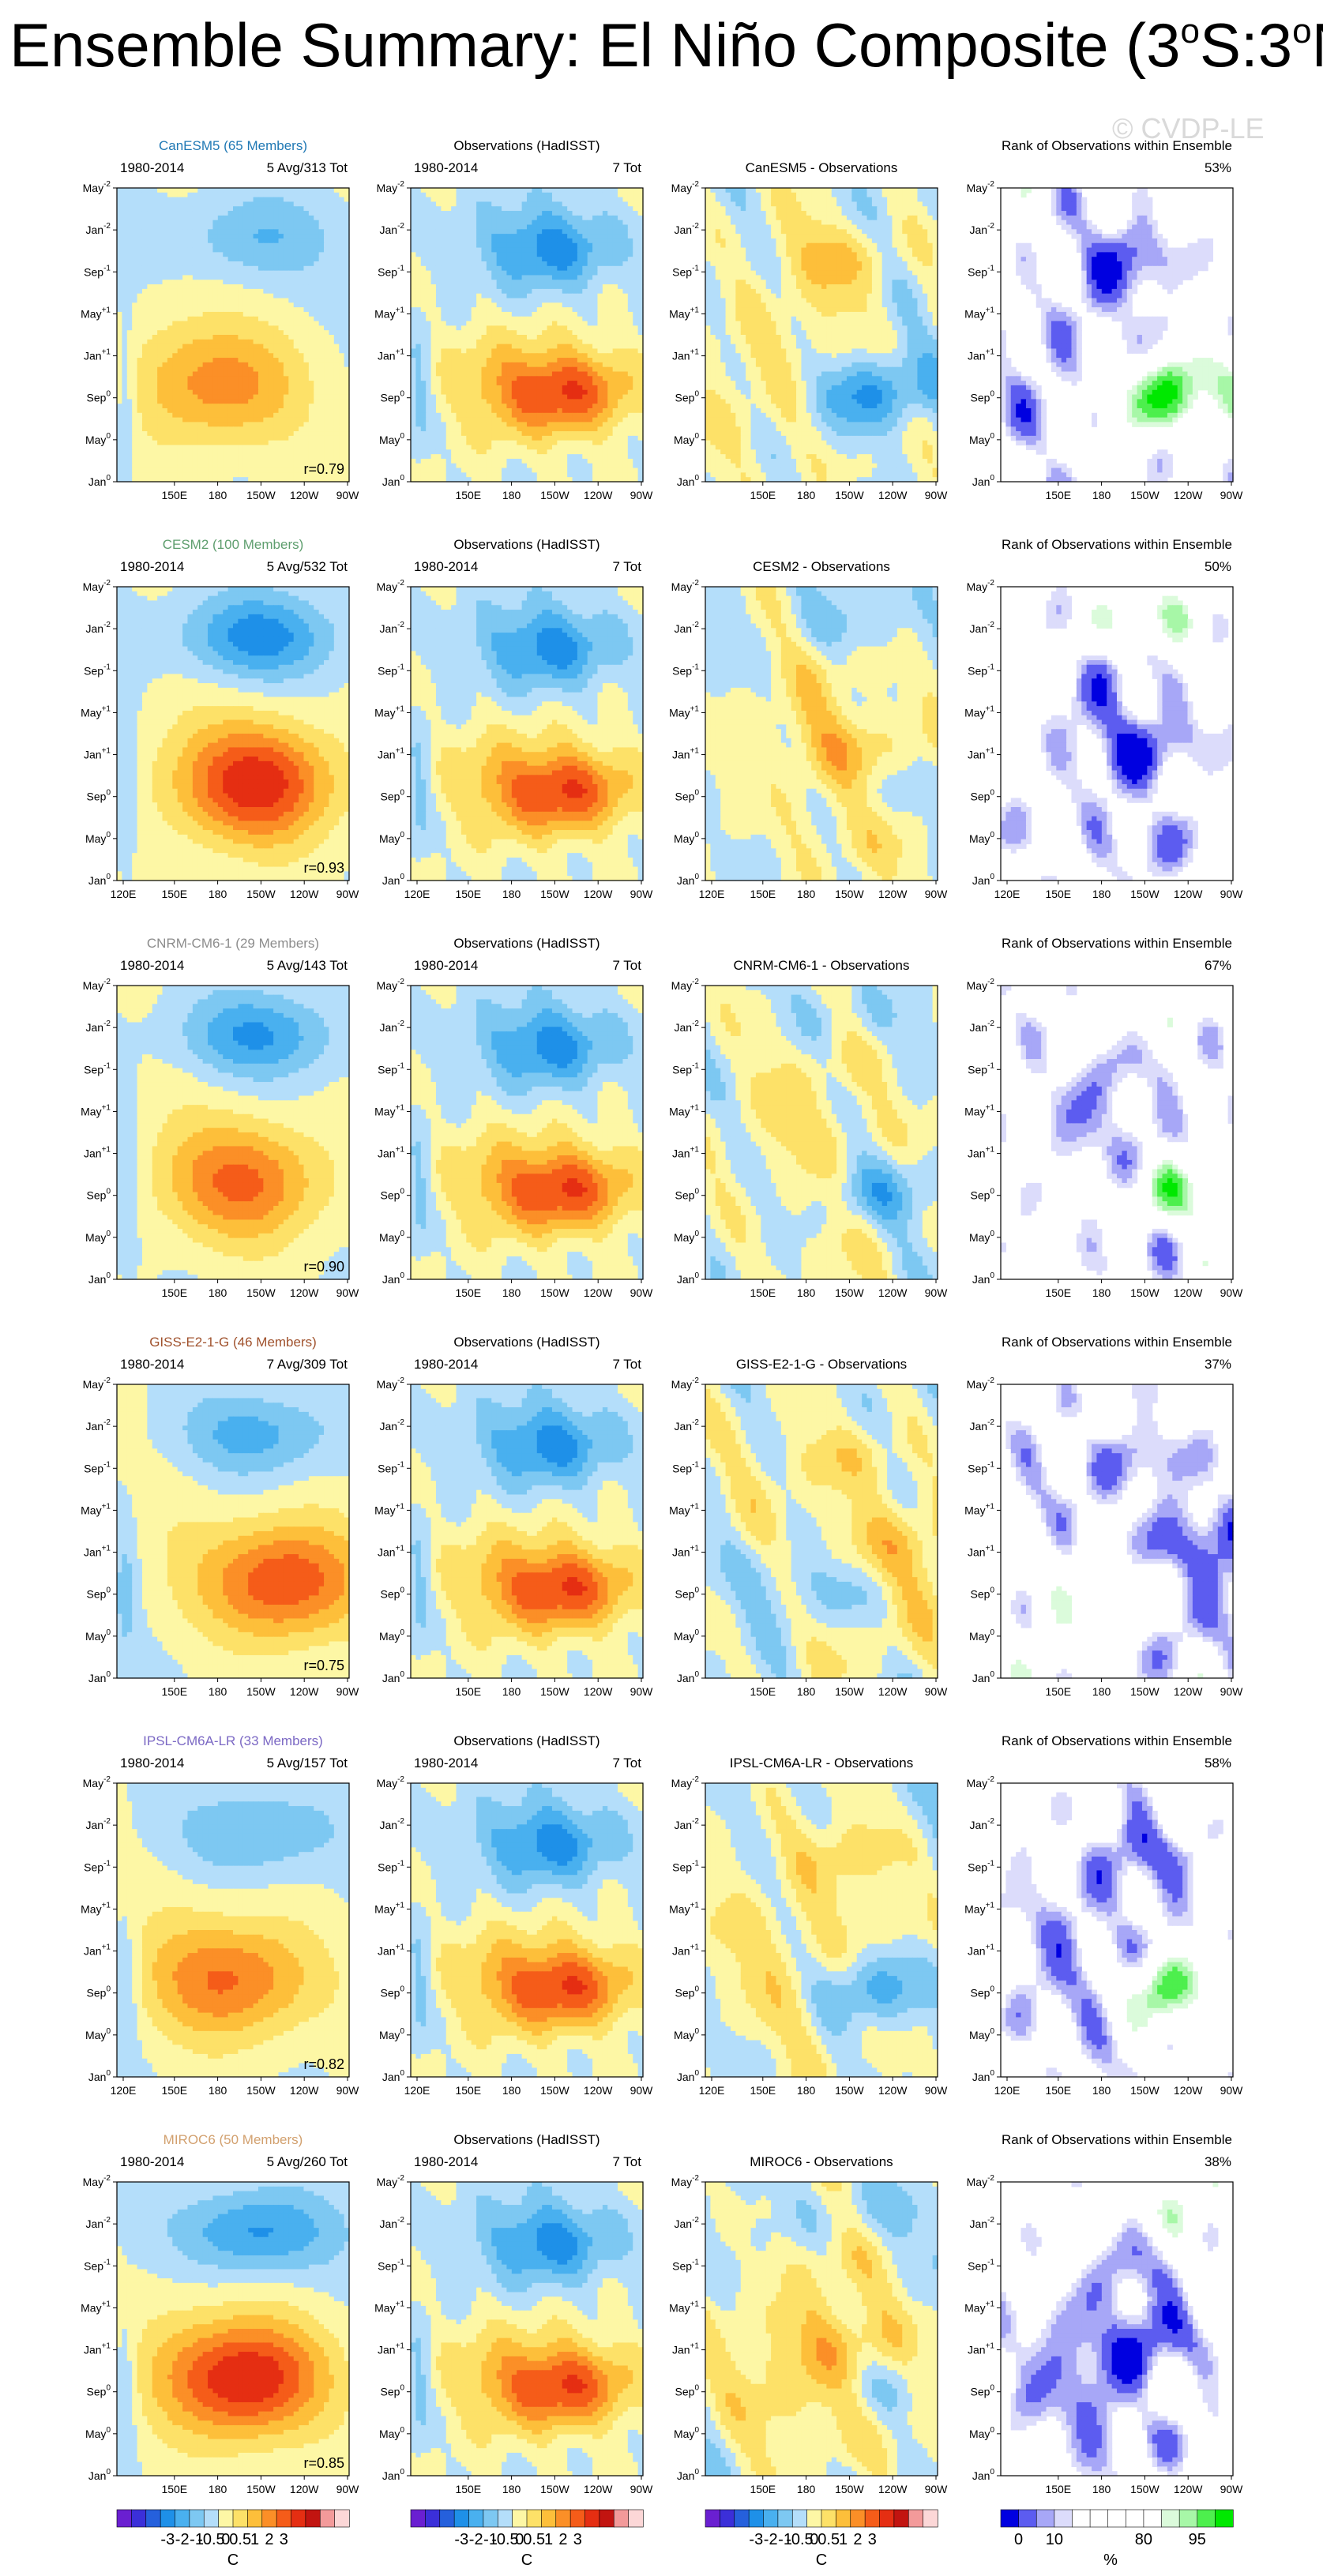 This screenshot has width=1323, height=2576. What do you see at coordinates (1218, 167) in the screenshot?
I see `rank-percent-label: 53%` at bounding box center [1218, 167].